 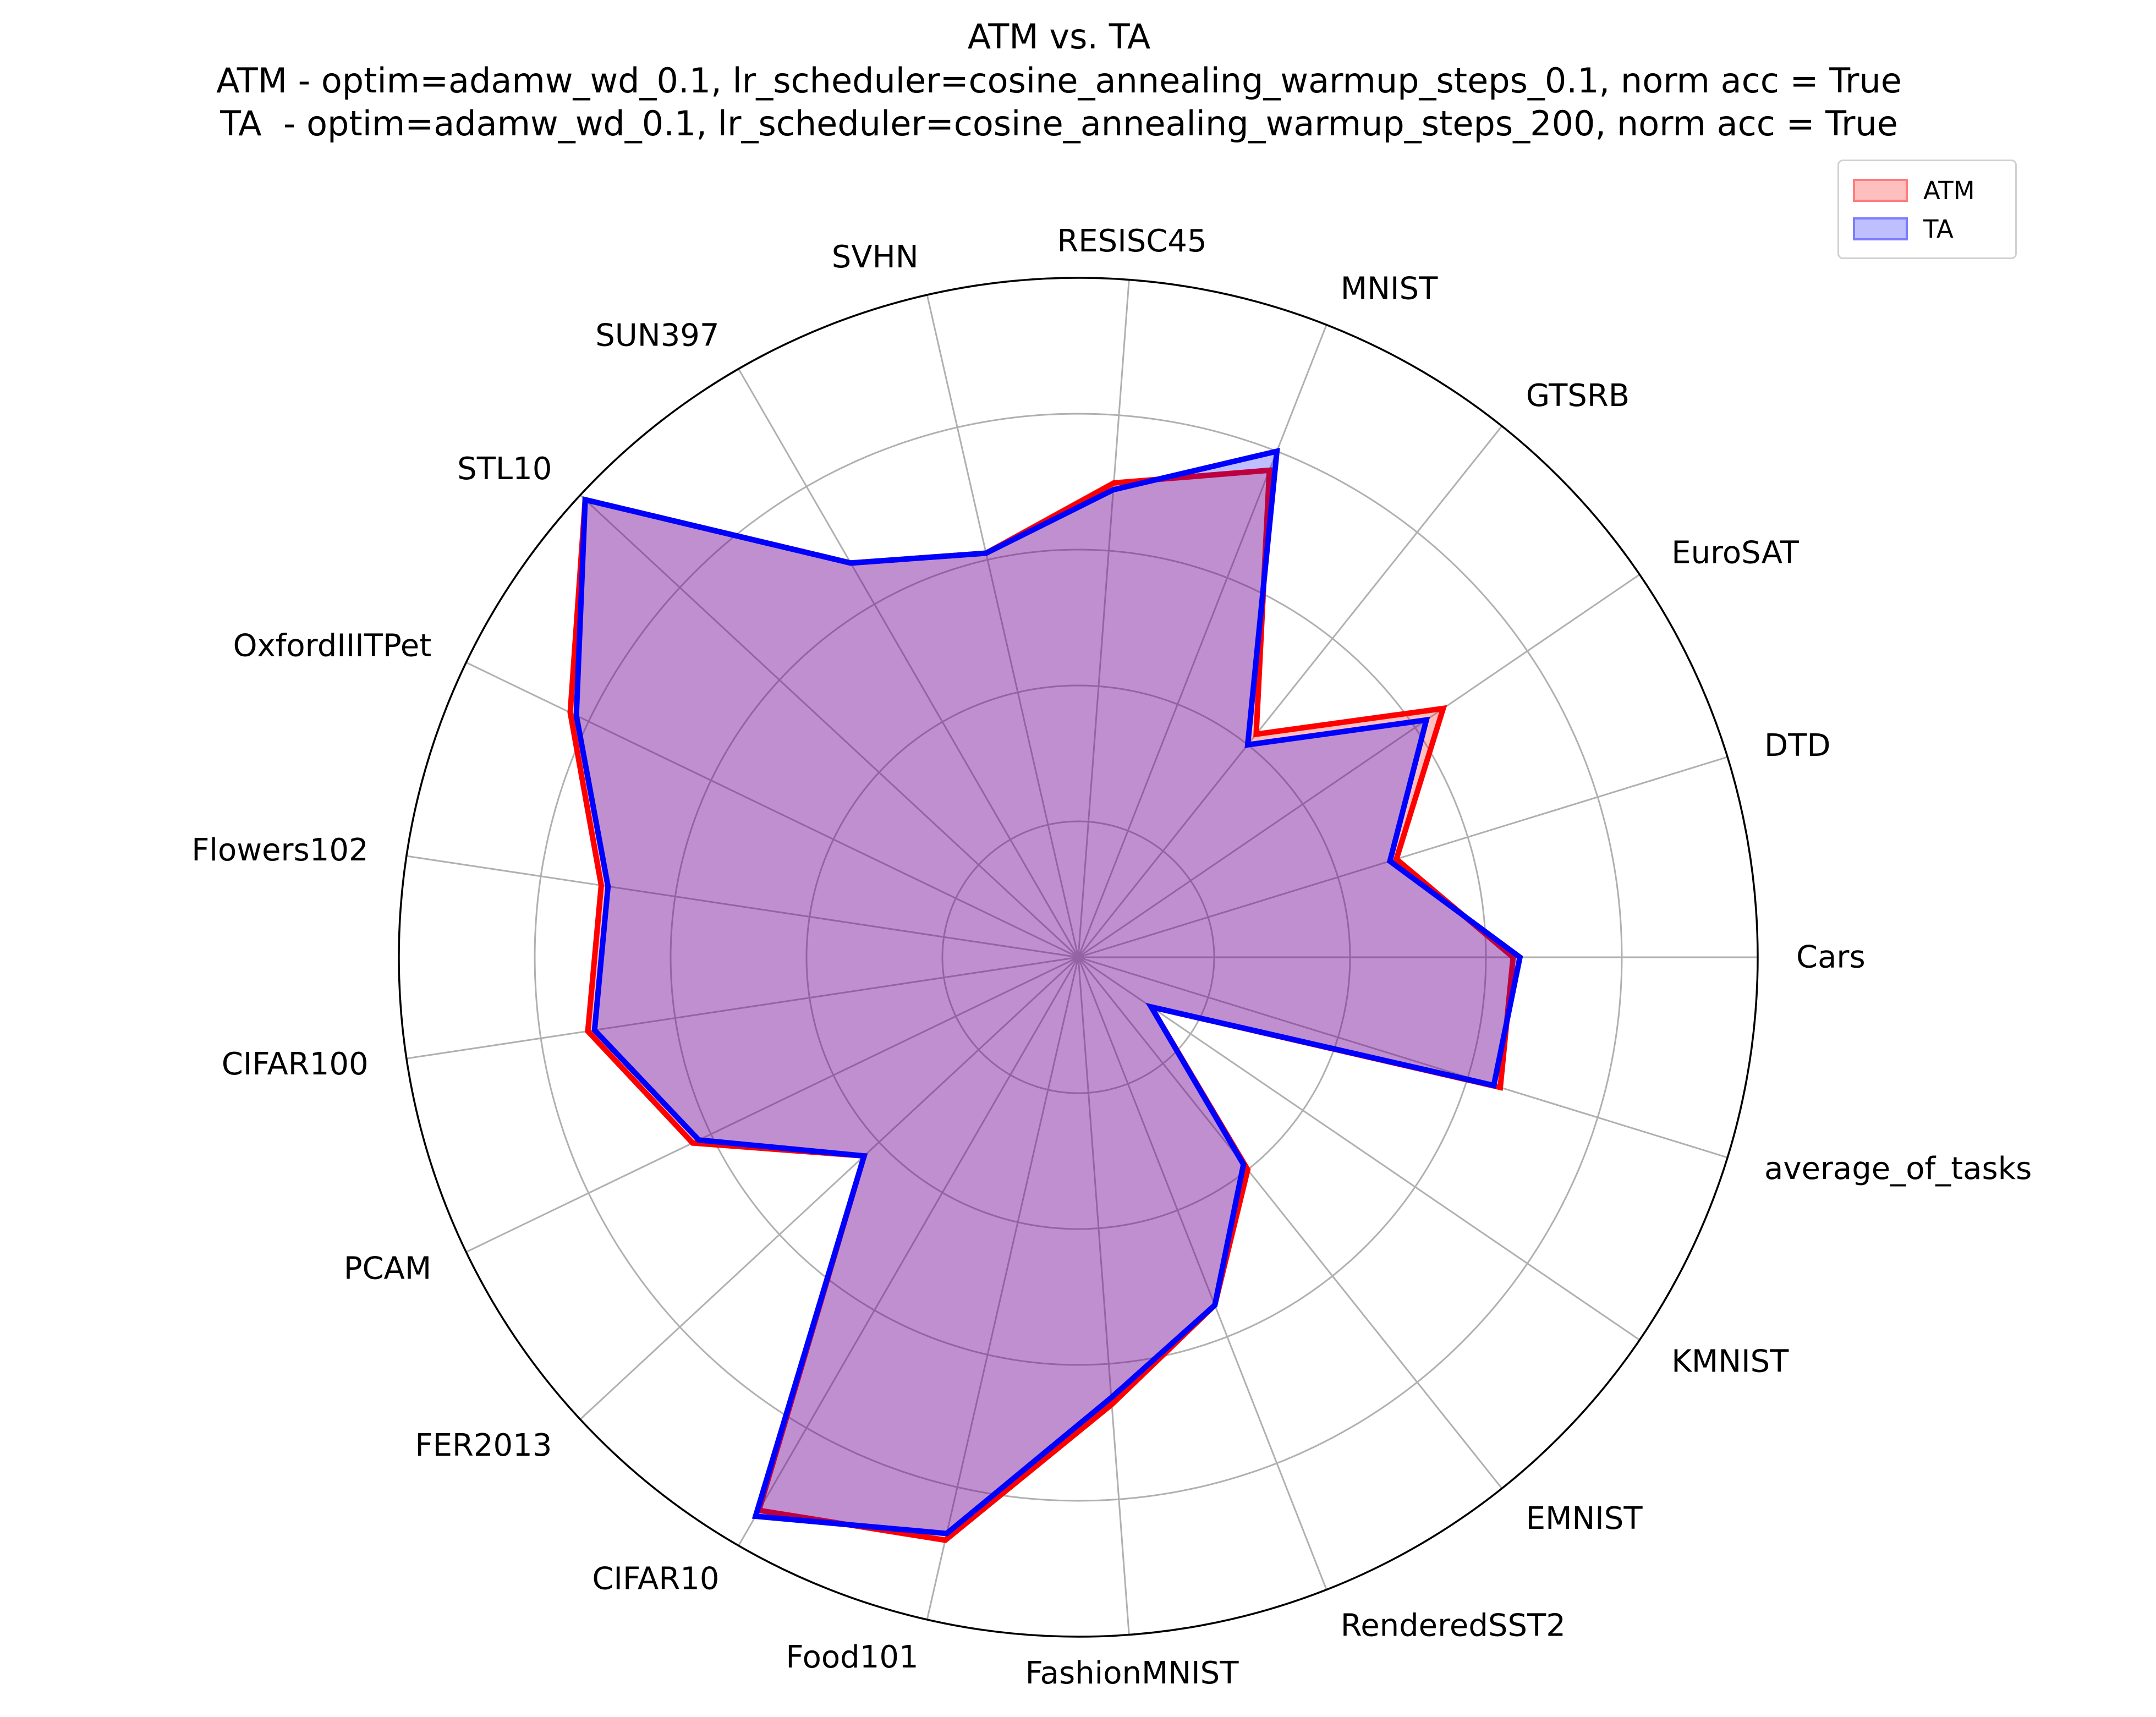 I want to click on legend-label-ta: TA, so click(x=1938, y=229).